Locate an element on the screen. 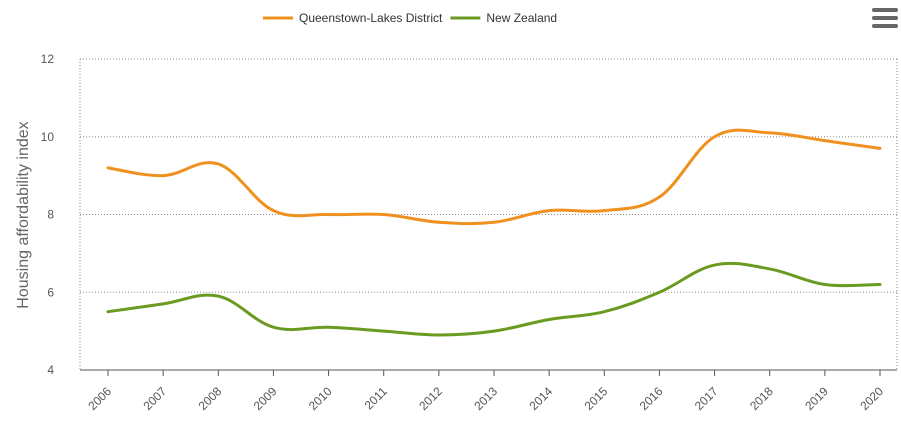  x-tick-label: 2011 is located at coordinates (376, 398).